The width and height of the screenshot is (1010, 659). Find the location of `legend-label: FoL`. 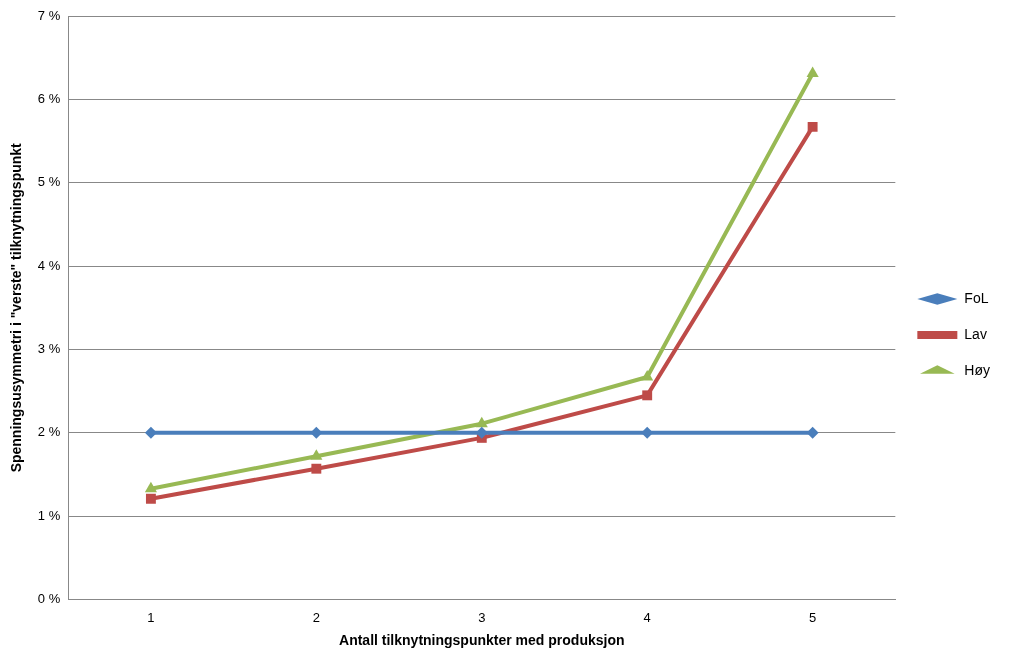

legend-label: FoL is located at coordinates (976, 297).